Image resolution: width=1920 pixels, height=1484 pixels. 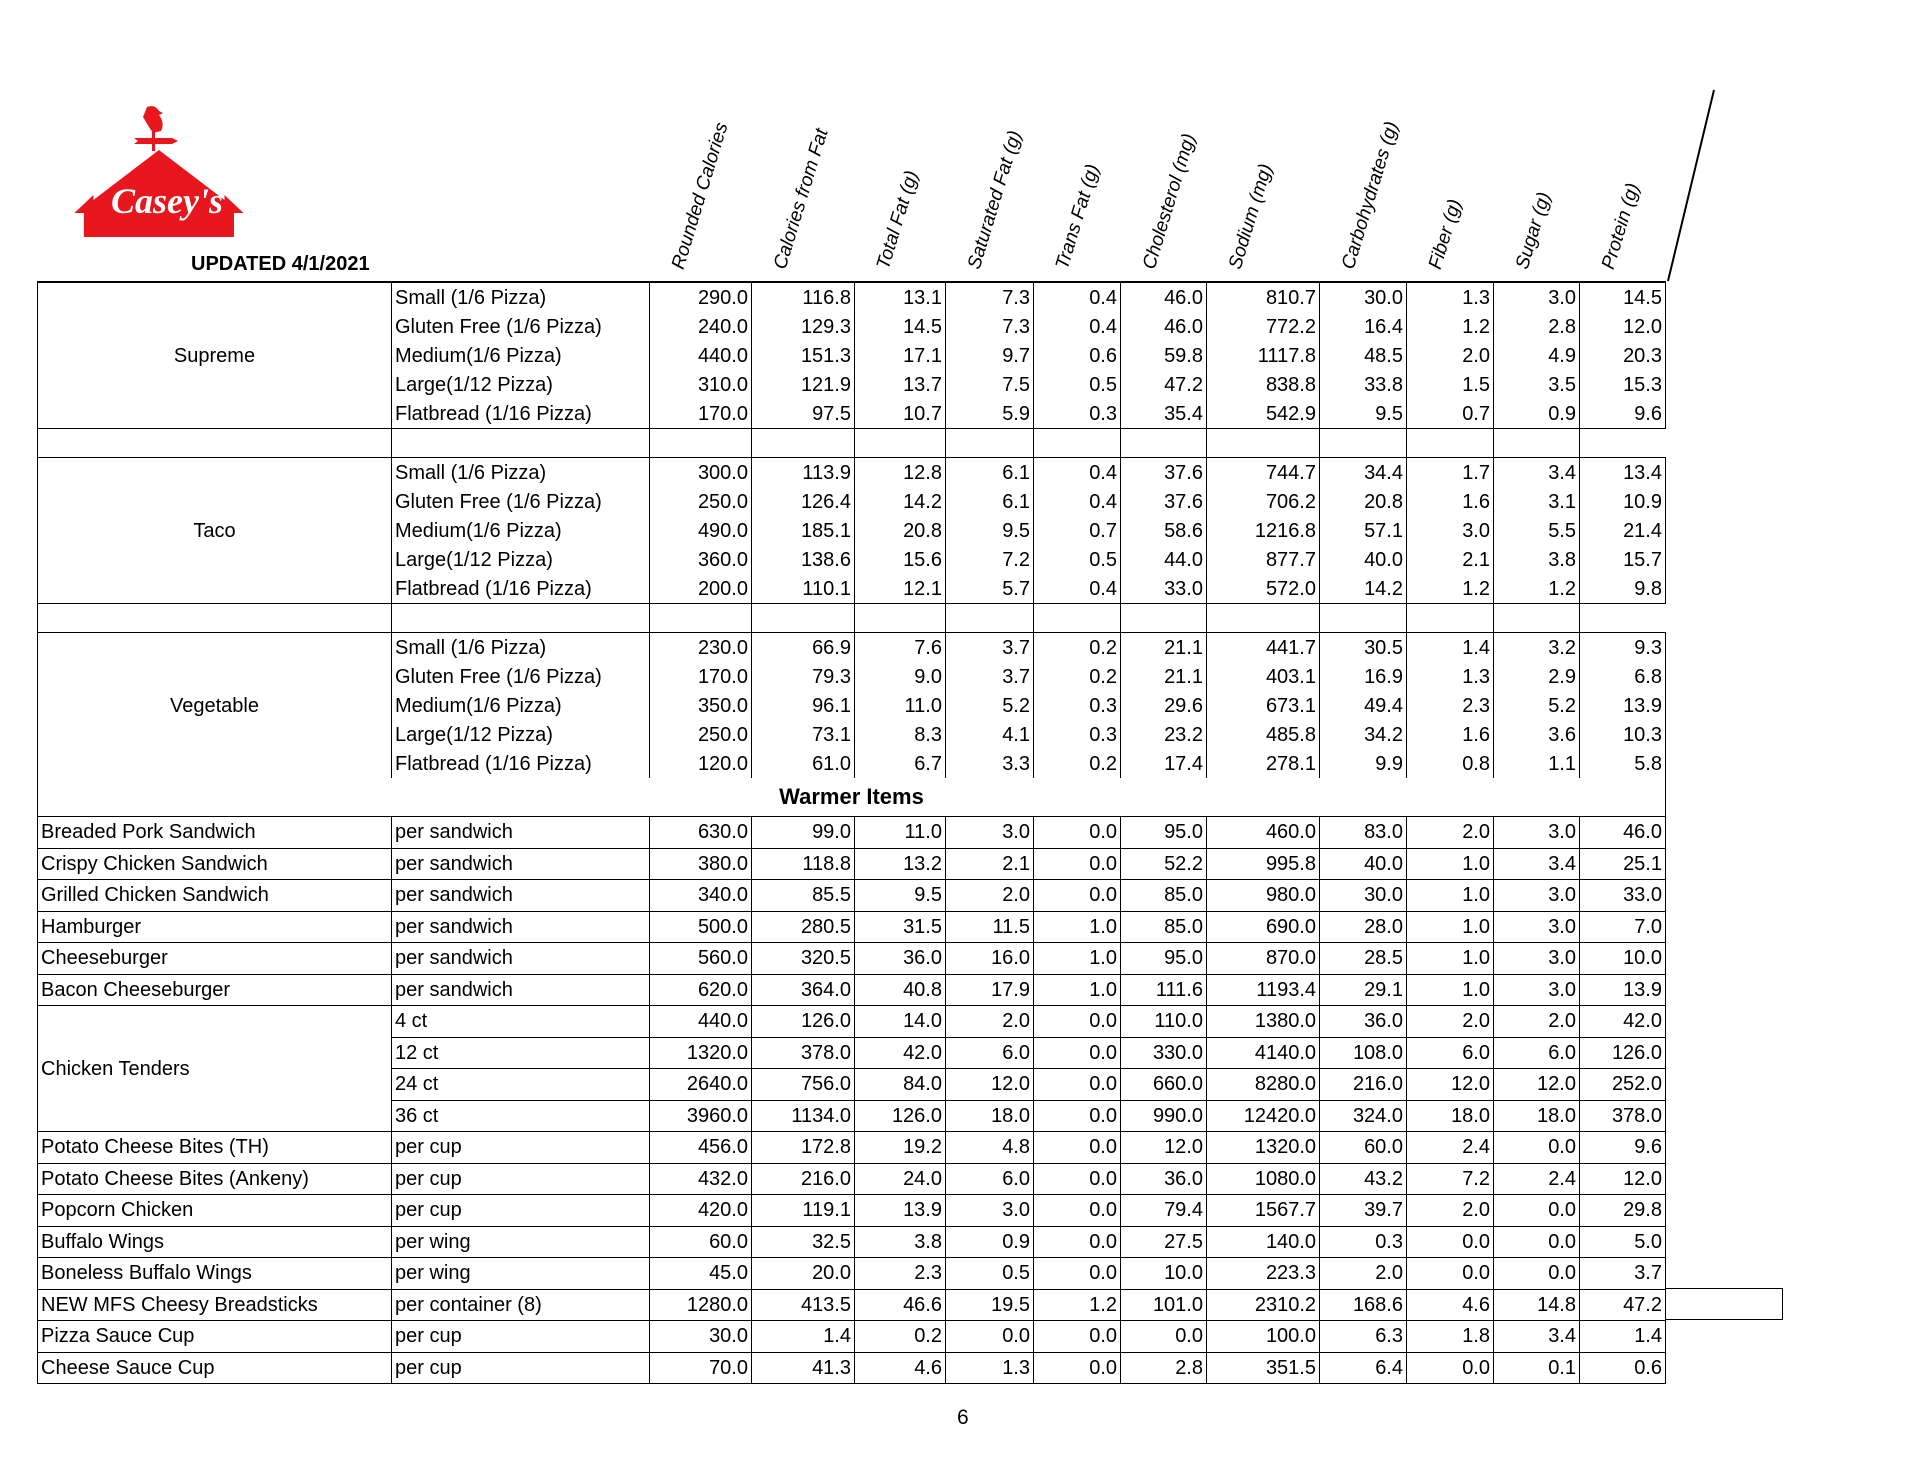 I want to click on value-cell: 8280.0, so click(x=1263, y=1084).